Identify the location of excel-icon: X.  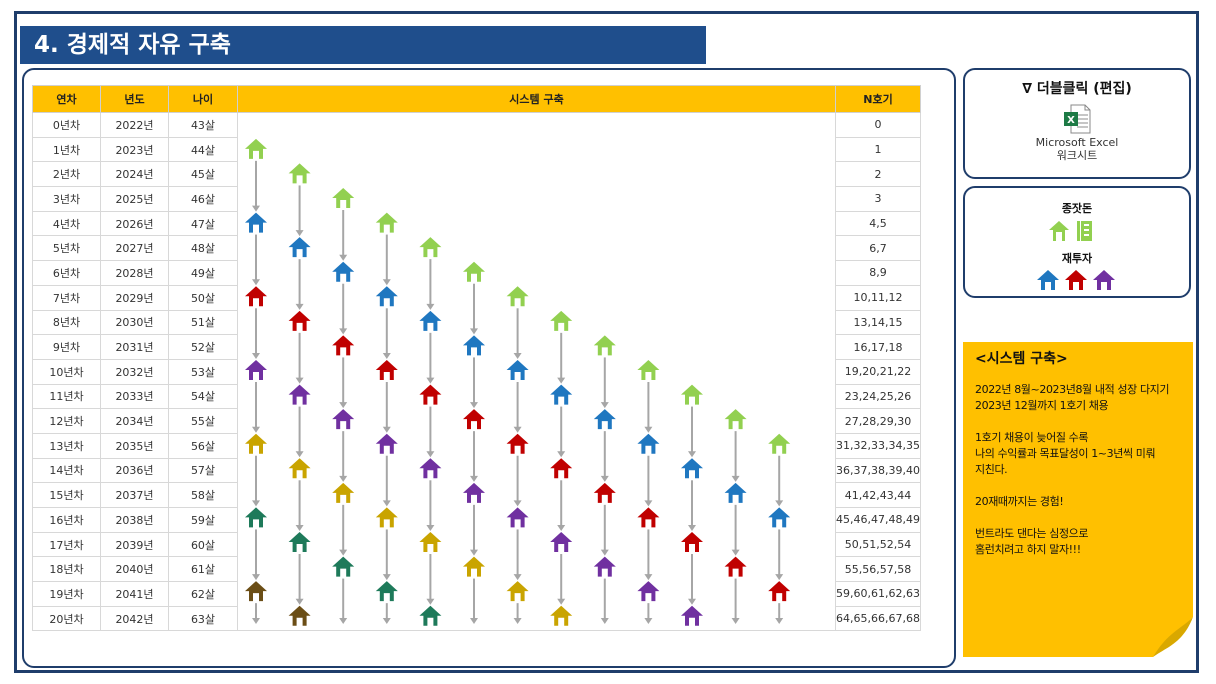
(1077, 119).